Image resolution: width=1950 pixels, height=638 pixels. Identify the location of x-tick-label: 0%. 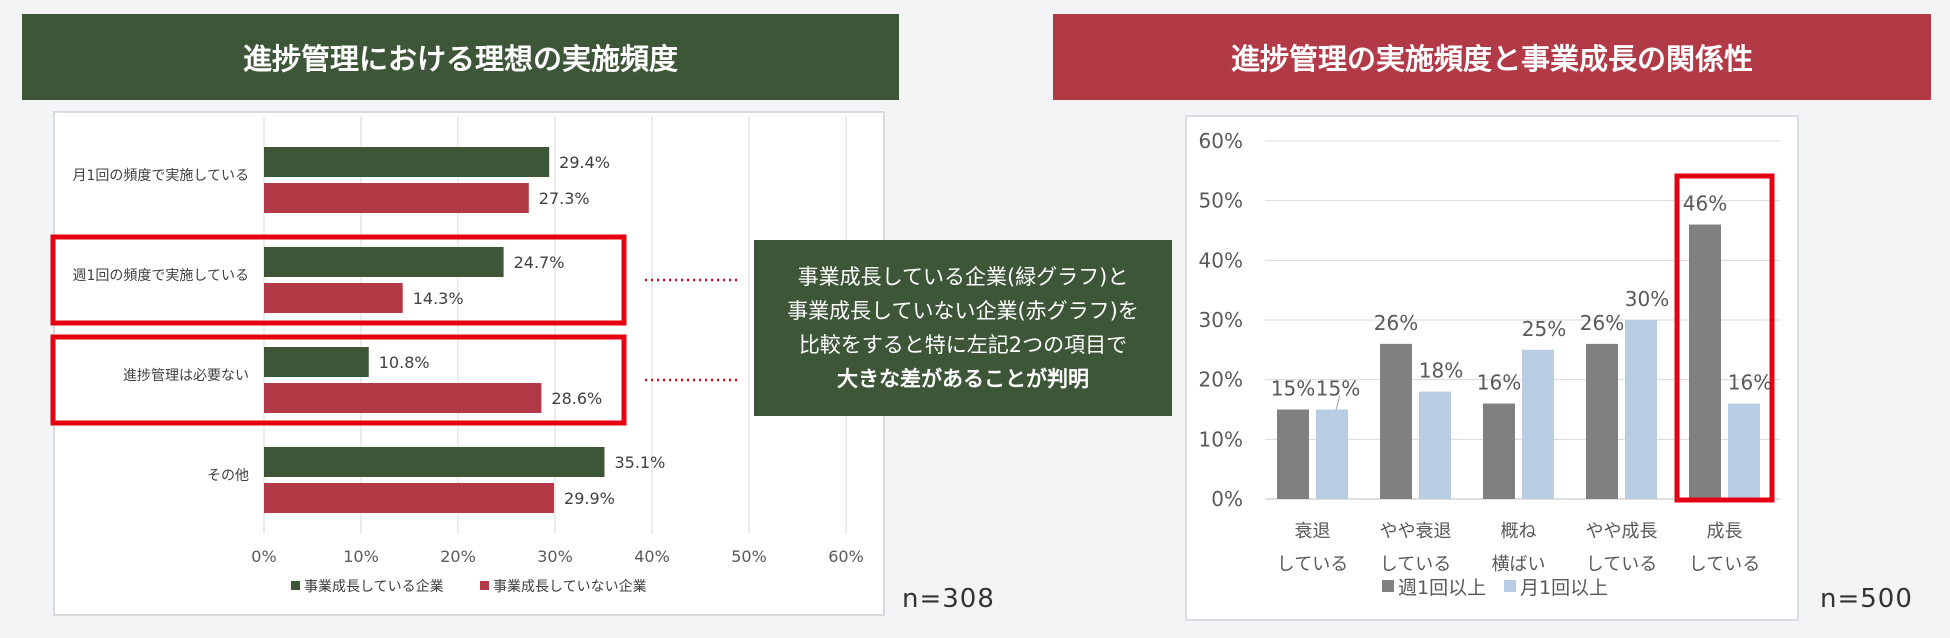
(263, 556).